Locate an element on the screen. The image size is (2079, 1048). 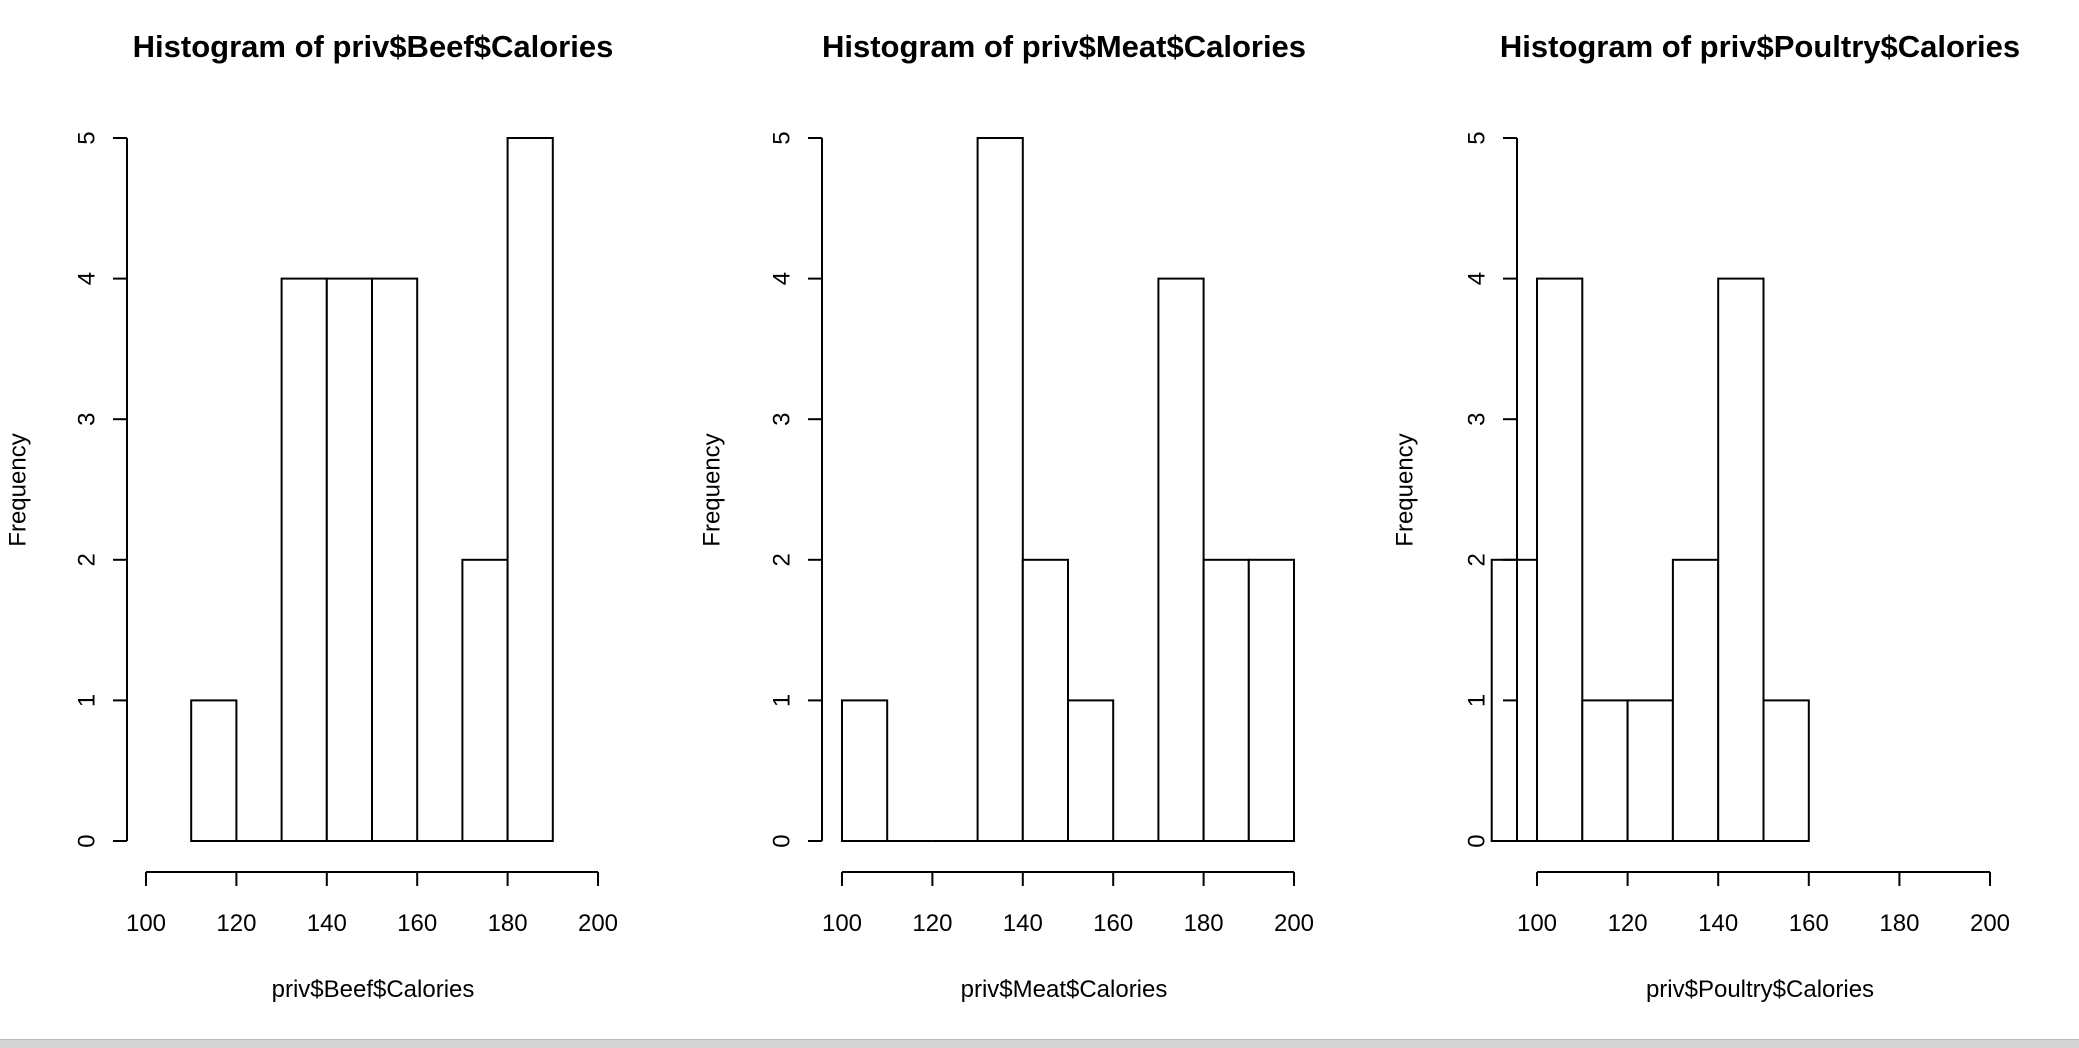
chart-title: Histogram of priv$Meat$Calories is located at coordinates (1064, 46).